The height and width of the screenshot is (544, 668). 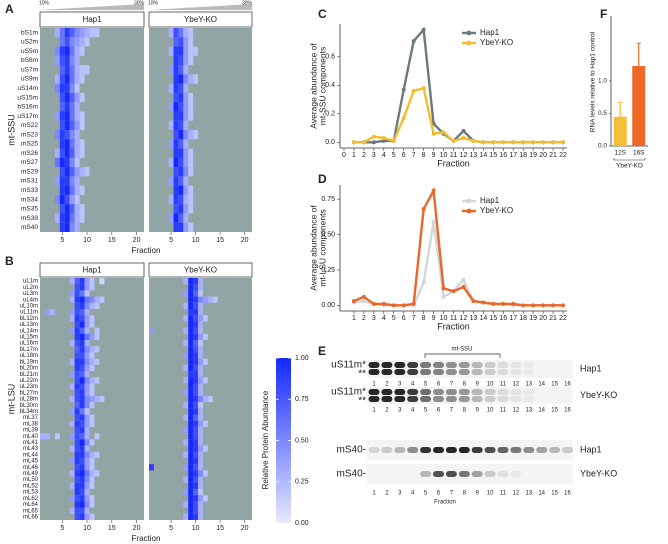 I want to click on legend-label: YbeY-KO, so click(x=496, y=42).